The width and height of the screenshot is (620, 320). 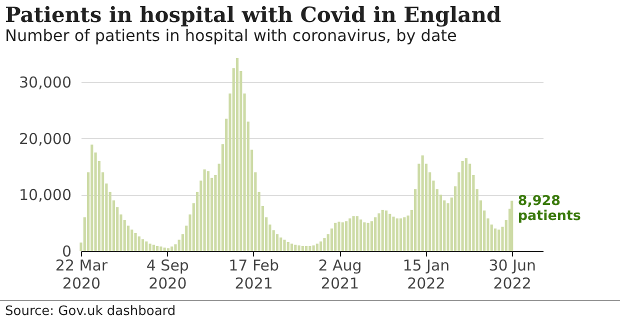 I want to click on annotation: 8,928 patients, so click(x=549, y=208).